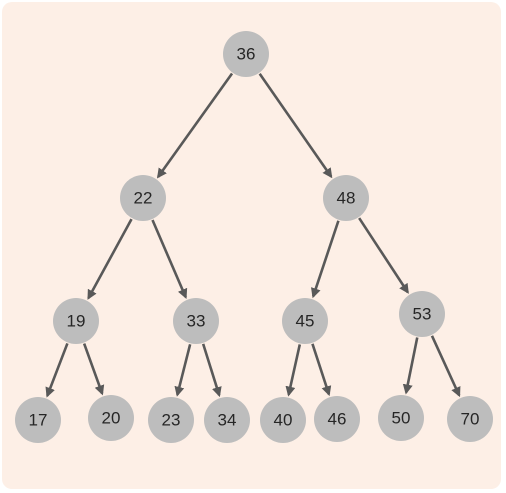 This screenshot has width=506, height=493. I want to click on tree-node-40: 40, so click(283, 420).